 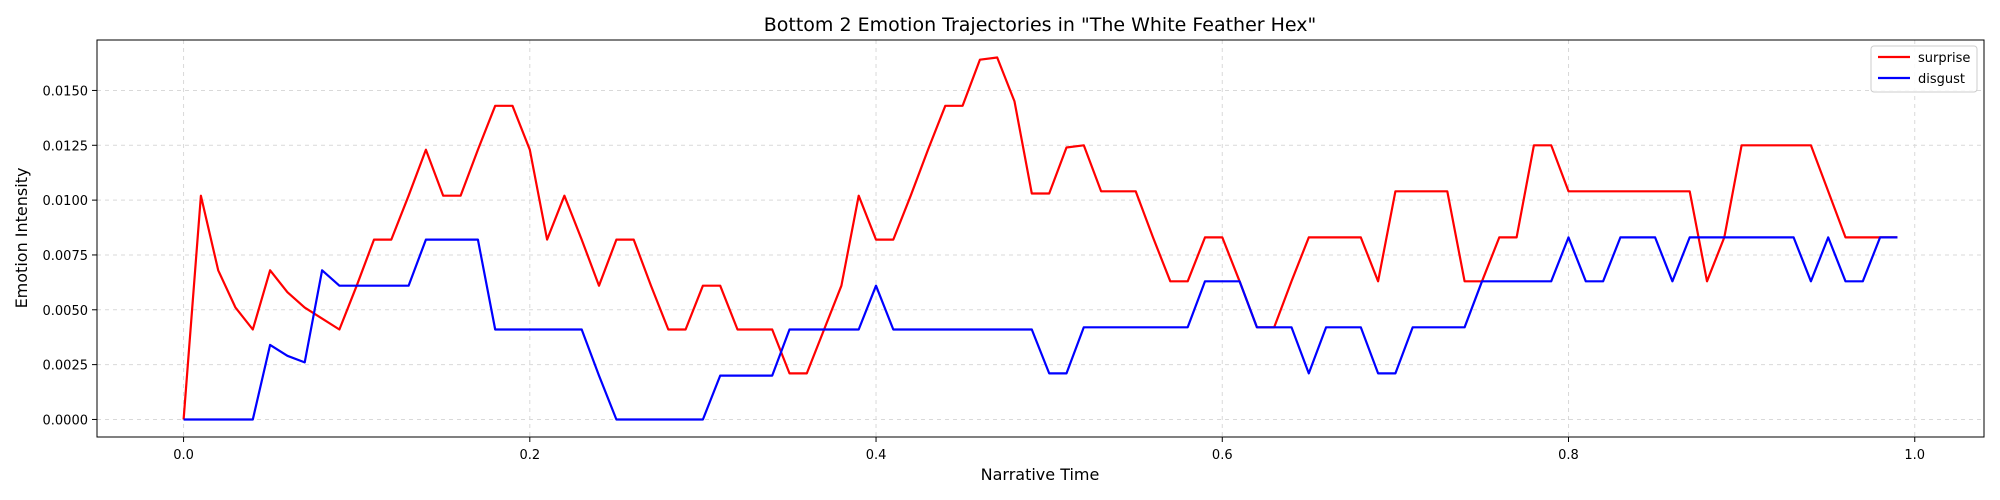 What do you see at coordinates (1914, 455) in the screenshot?
I see `x-tick-label: 1.0` at bounding box center [1914, 455].